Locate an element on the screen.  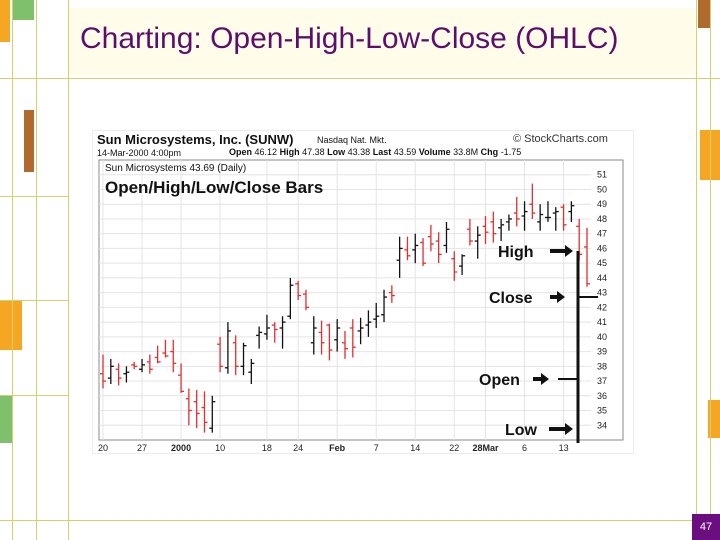
chg-label: Chg is located at coordinates (489, 152).